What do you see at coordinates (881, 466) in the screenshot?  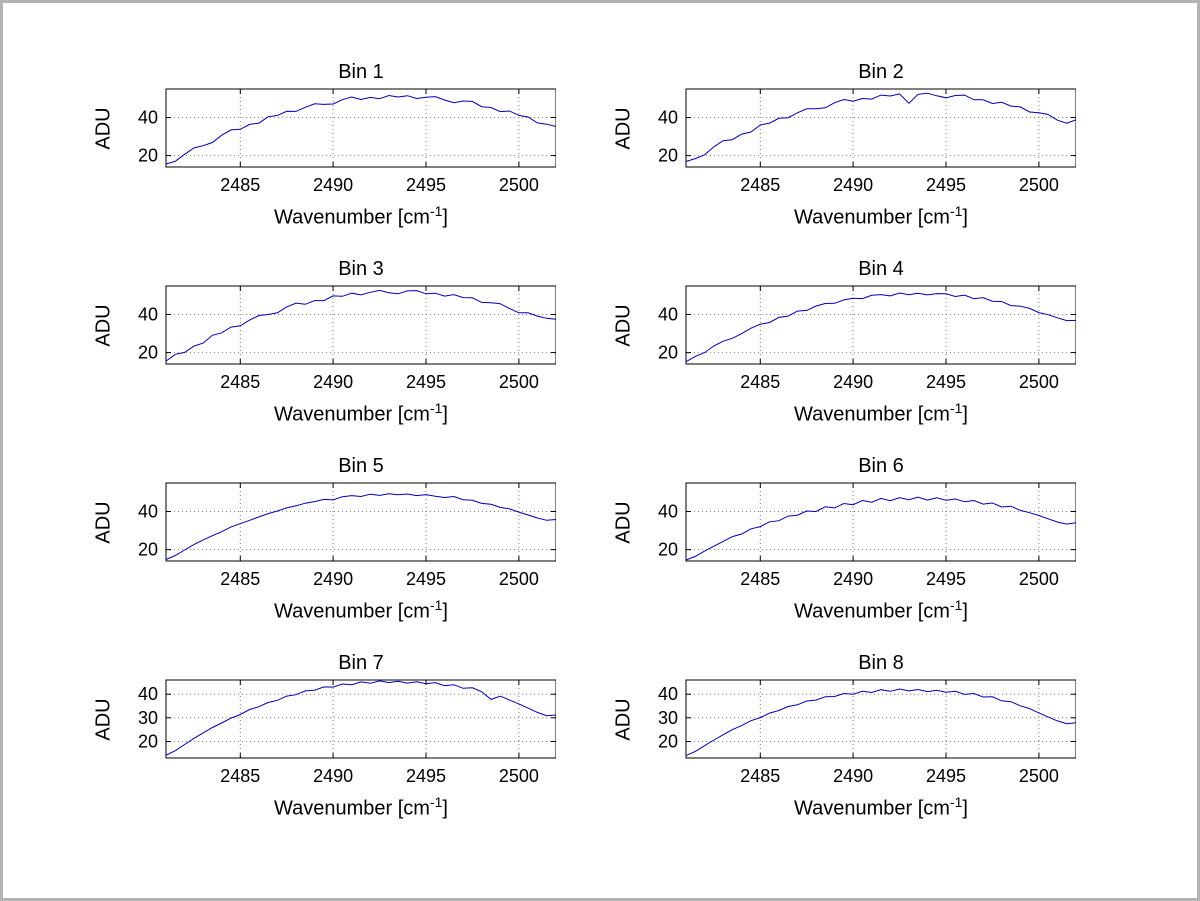 I see `plot-title: Bin 6` at bounding box center [881, 466].